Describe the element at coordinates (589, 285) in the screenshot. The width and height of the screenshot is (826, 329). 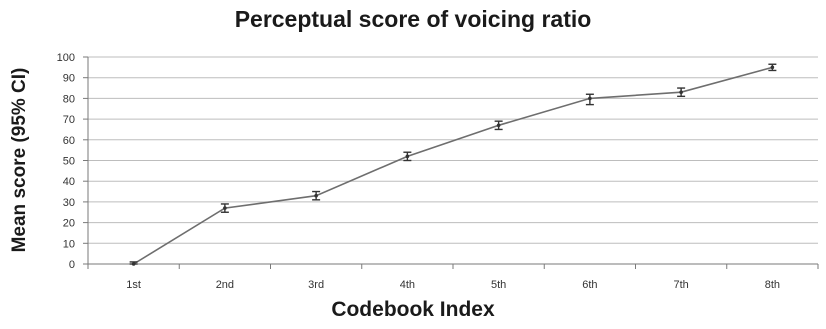
I see `x-tick-label: 6th` at that location.